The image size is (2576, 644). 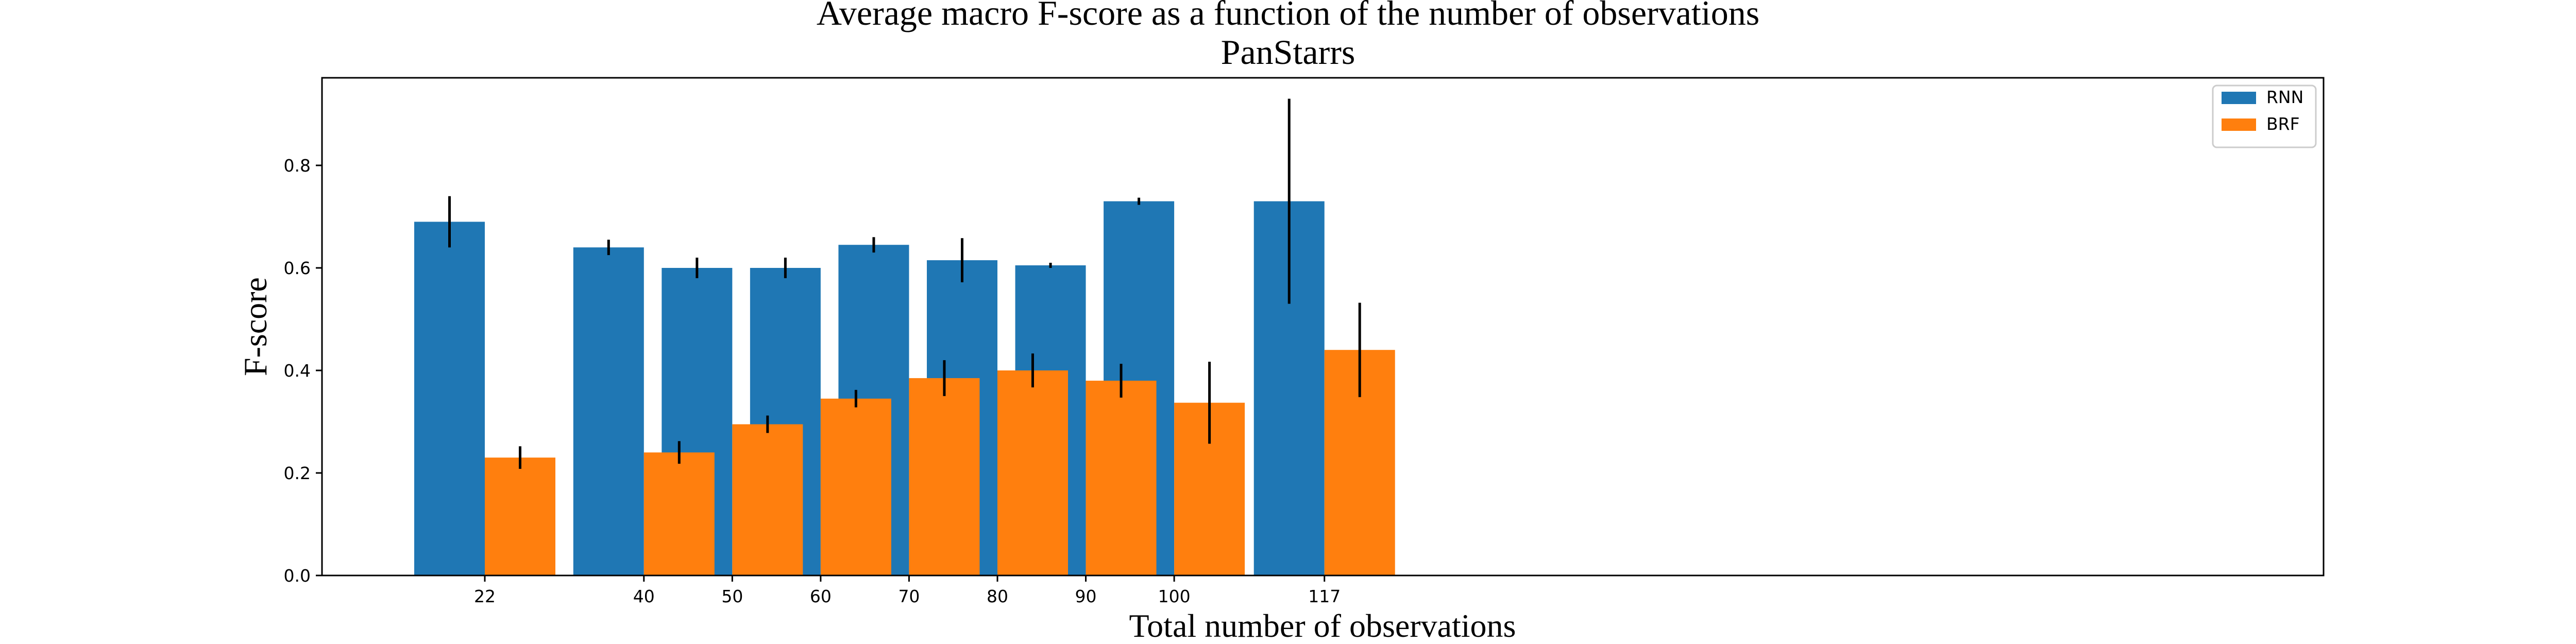 What do you see at coordinates (644, 596) in the screenshot?
I see `x-tick-label-40: 40` at bounding box center [644, 596].